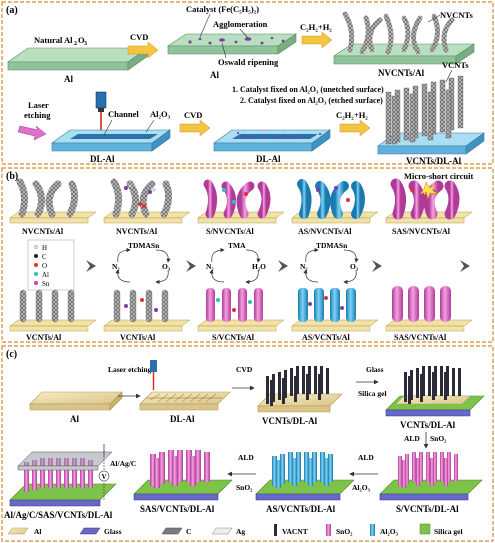 The height and width of the screenshot is (543, 495). Describe the element at coordinates (75, 44) in the screenshot. I see `natural-al2o3-sub: 2` at that location.